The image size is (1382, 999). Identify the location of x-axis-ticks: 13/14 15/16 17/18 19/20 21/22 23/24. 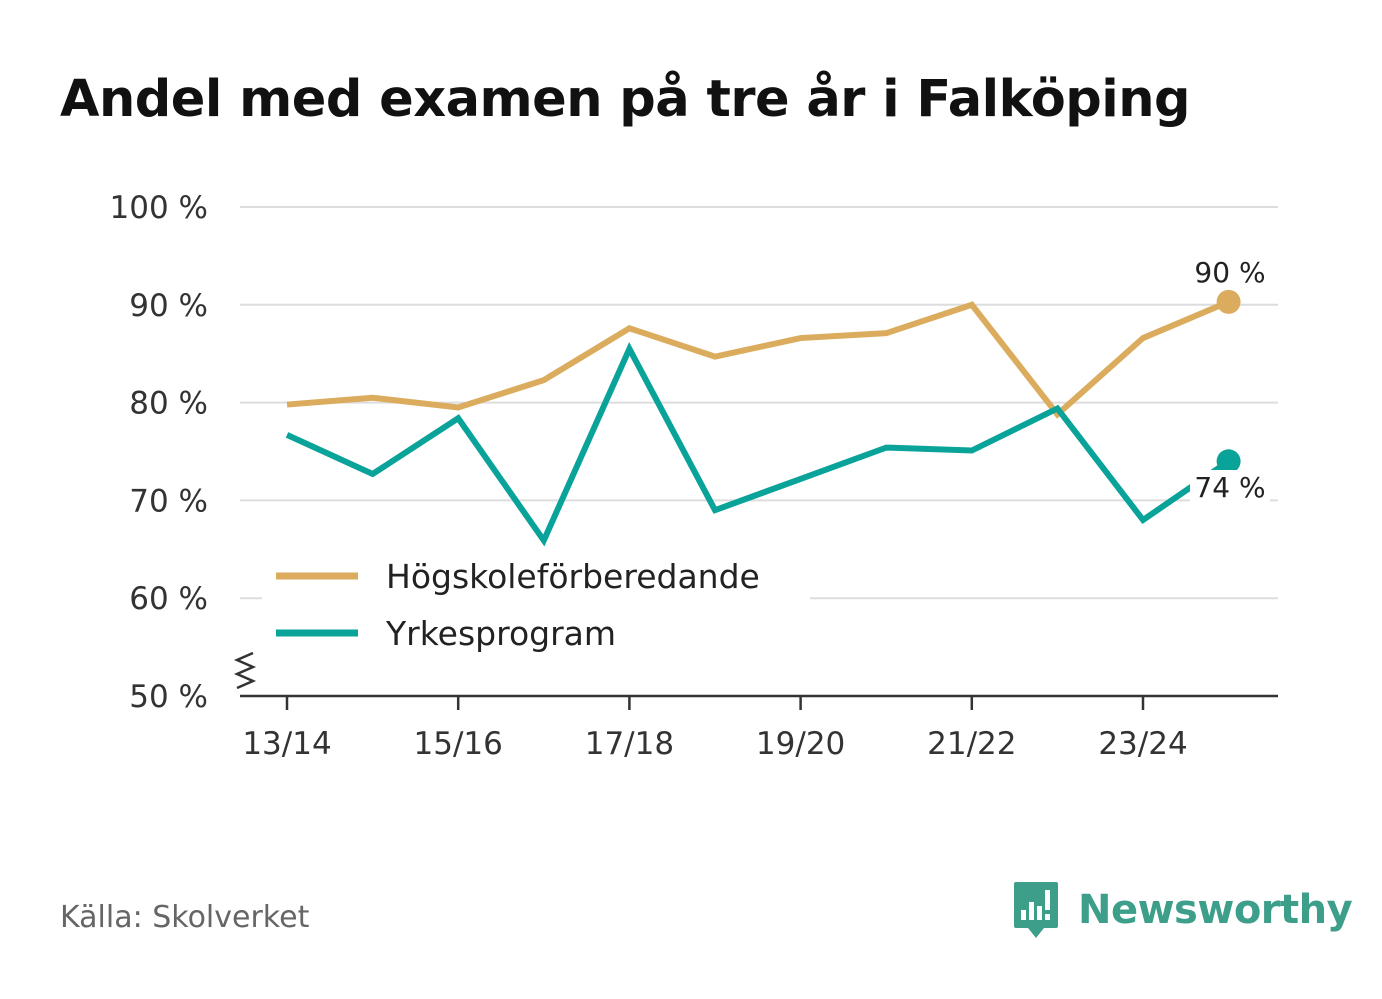
(715, 729).